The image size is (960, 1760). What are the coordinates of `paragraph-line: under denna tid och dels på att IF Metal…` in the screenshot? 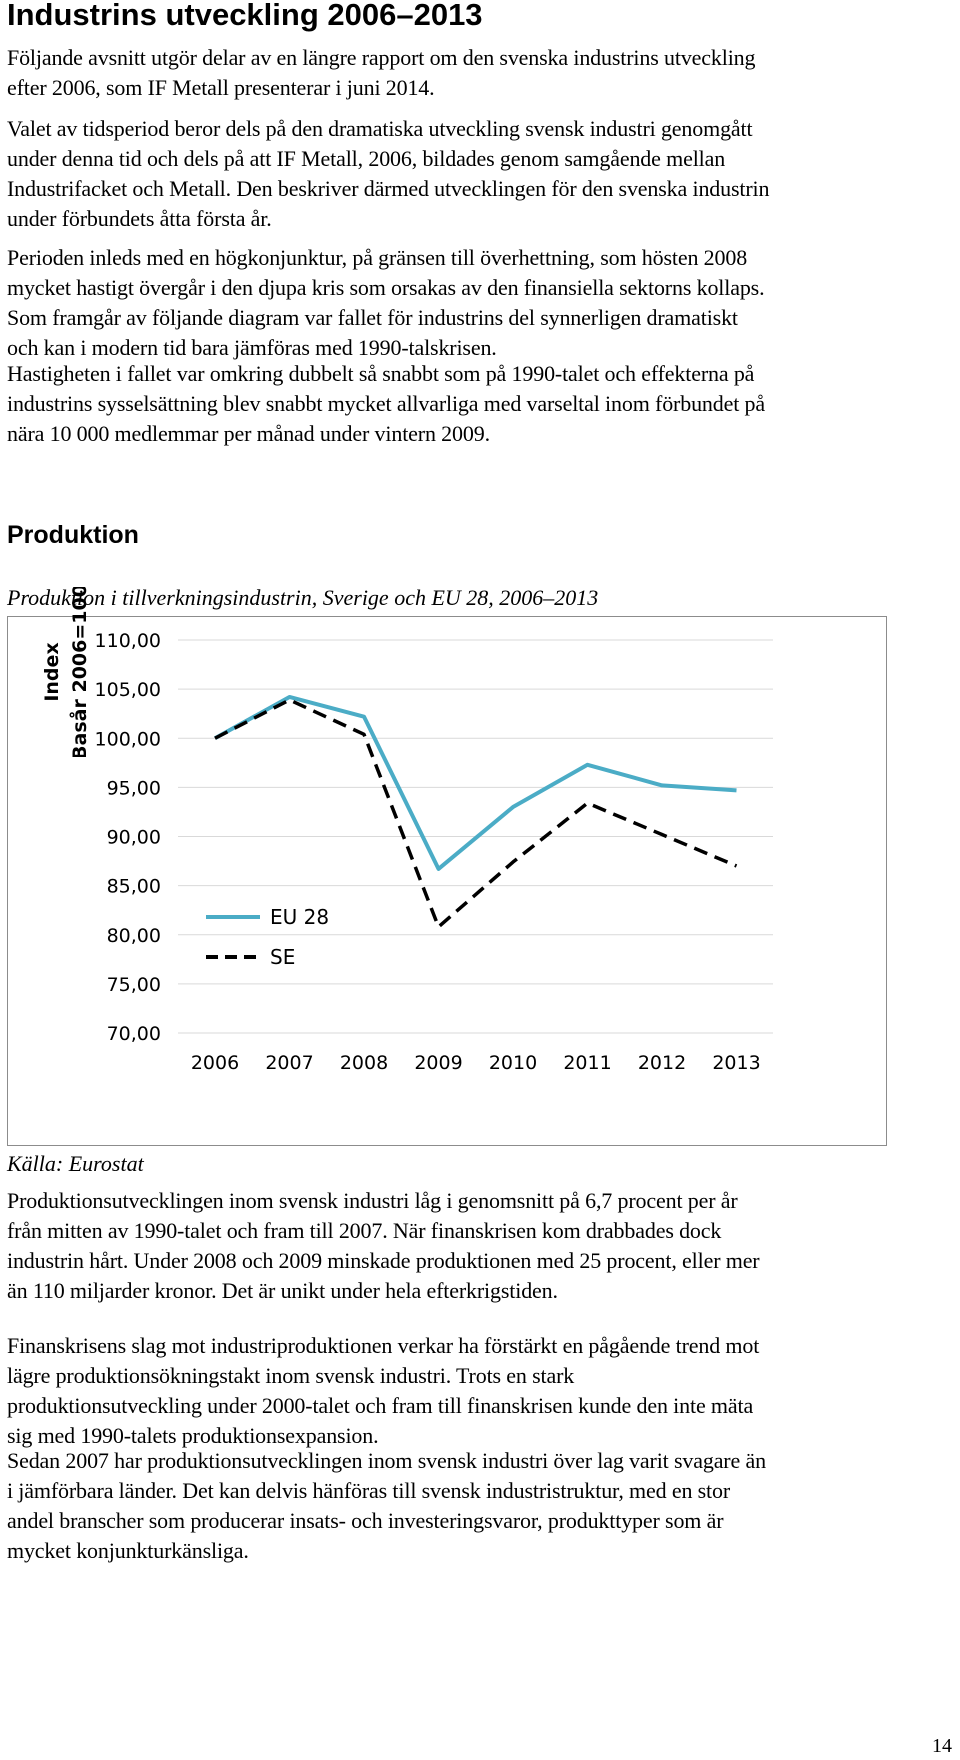 It's located at (366, 158).